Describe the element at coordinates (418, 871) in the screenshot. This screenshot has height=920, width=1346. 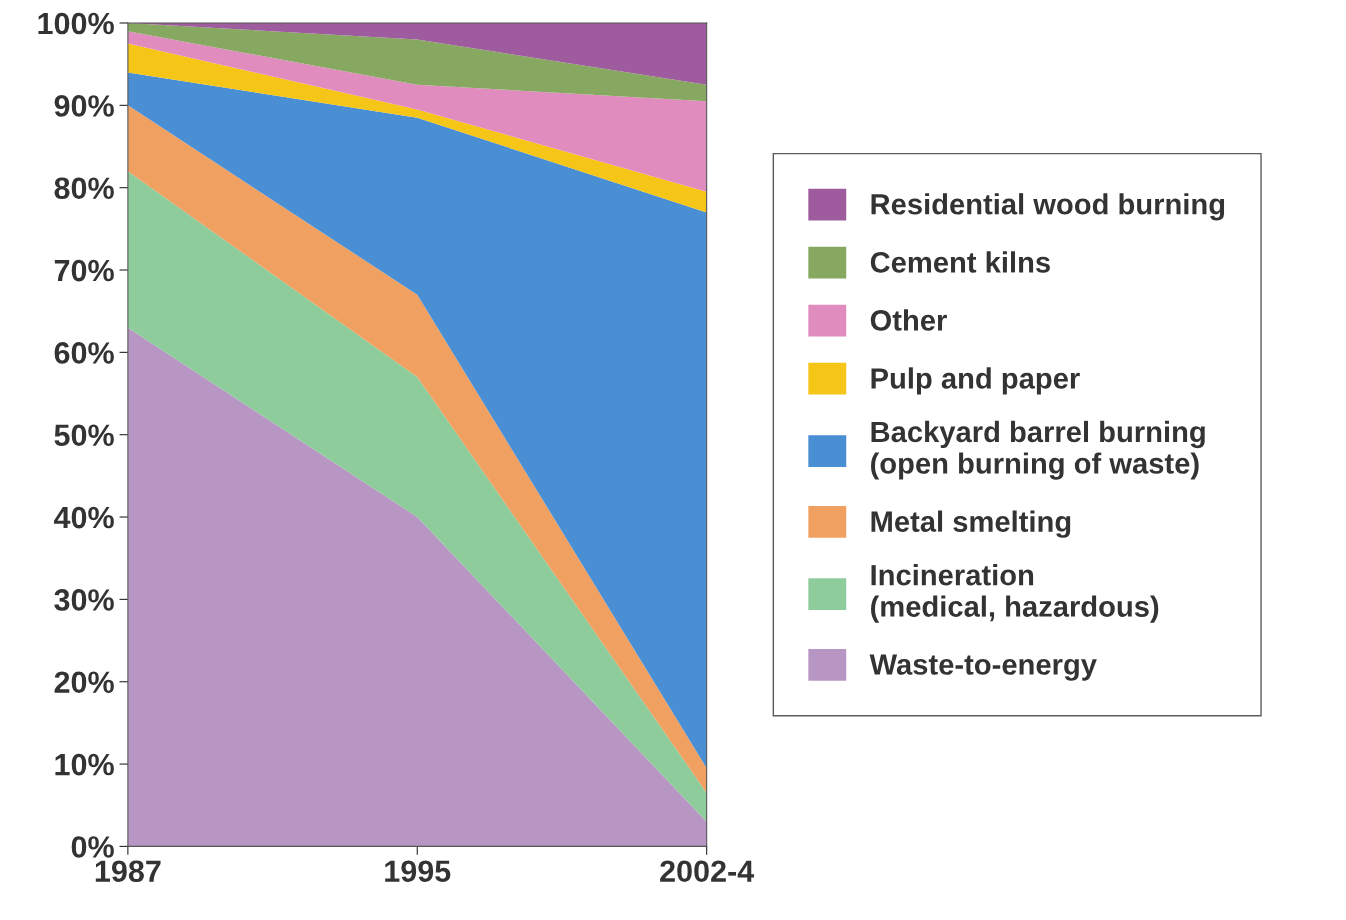
I see `x-tick-label: 1995` at that location.